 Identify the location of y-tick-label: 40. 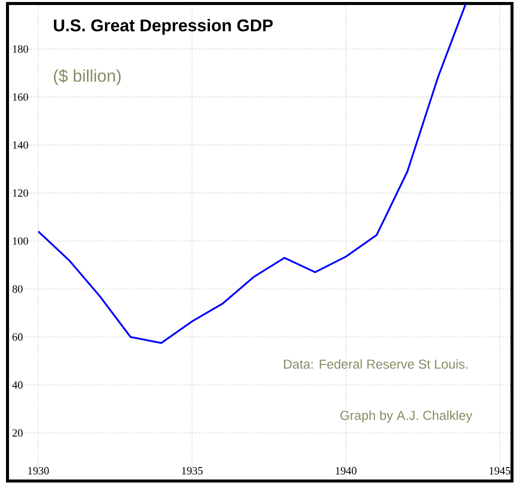
(17, 384).